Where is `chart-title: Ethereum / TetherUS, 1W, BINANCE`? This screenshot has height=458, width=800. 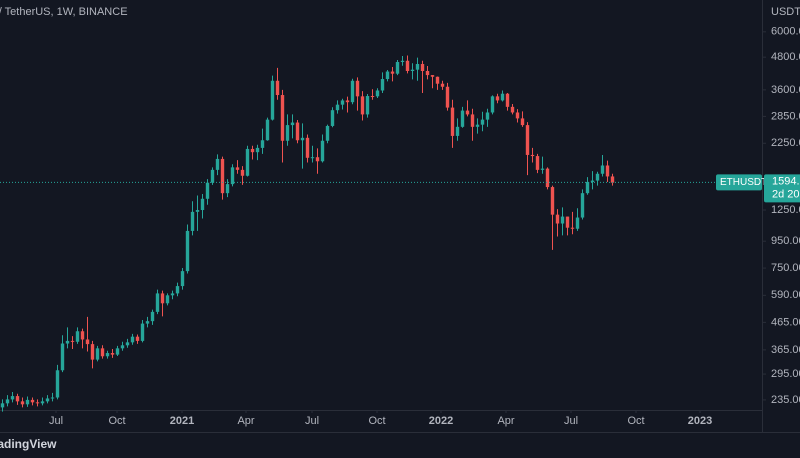 chart-title: Ethereum / TetherUS, 1W, BINANCE is located at coordinates (64, 12).